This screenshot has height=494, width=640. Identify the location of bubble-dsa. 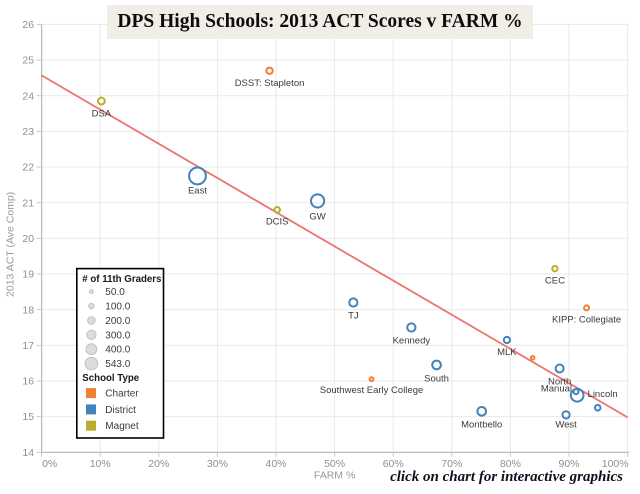
(101, 101).